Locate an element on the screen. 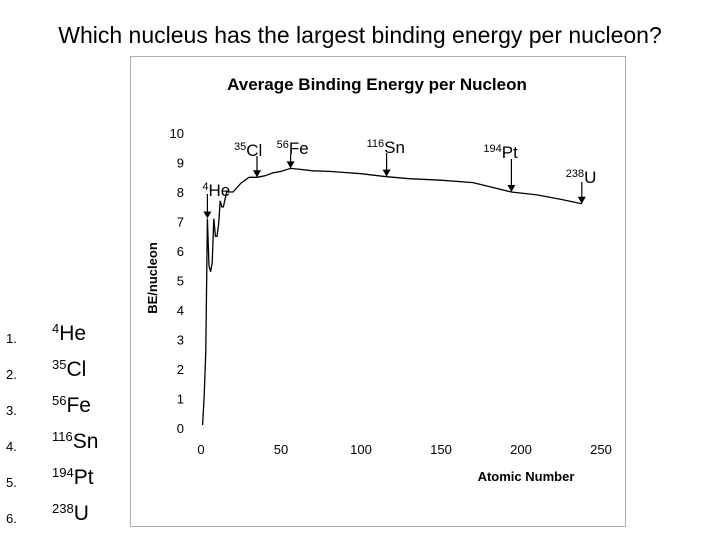  option-isotope: 194Pt is located at coordinates (73, 477).